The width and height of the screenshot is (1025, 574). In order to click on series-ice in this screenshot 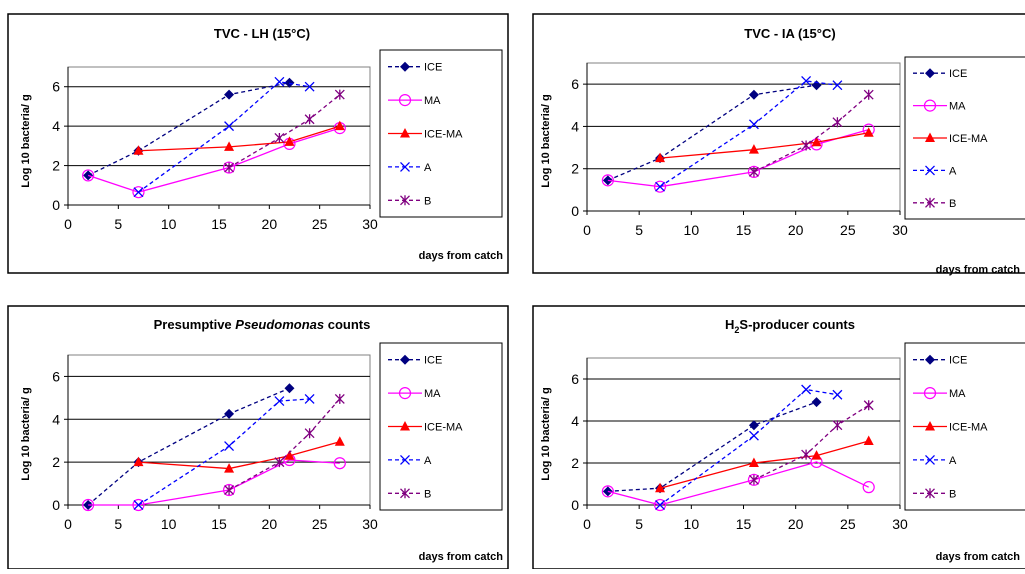, I will do `click(712, 447)`.